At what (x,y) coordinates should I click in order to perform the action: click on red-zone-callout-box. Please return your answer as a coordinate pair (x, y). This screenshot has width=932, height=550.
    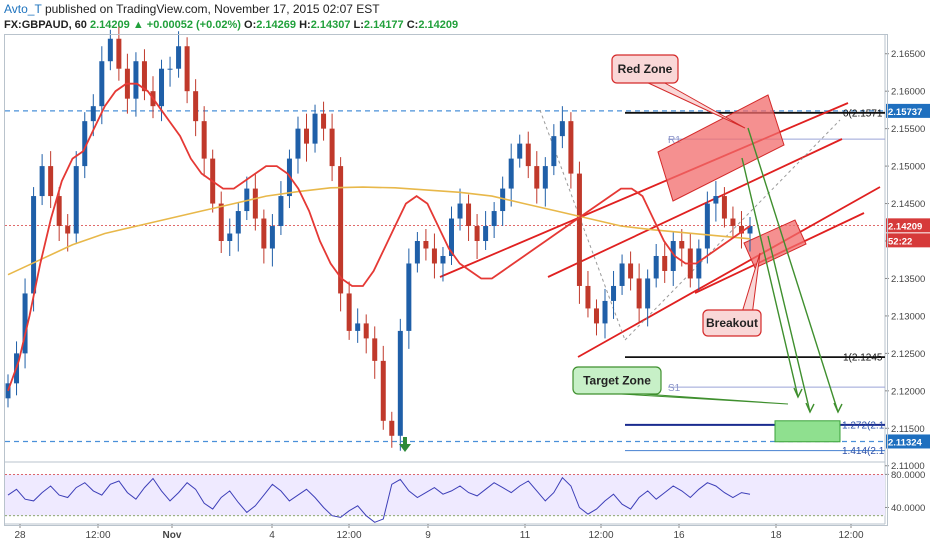
    Looking at the image, I should click on (645, 69).